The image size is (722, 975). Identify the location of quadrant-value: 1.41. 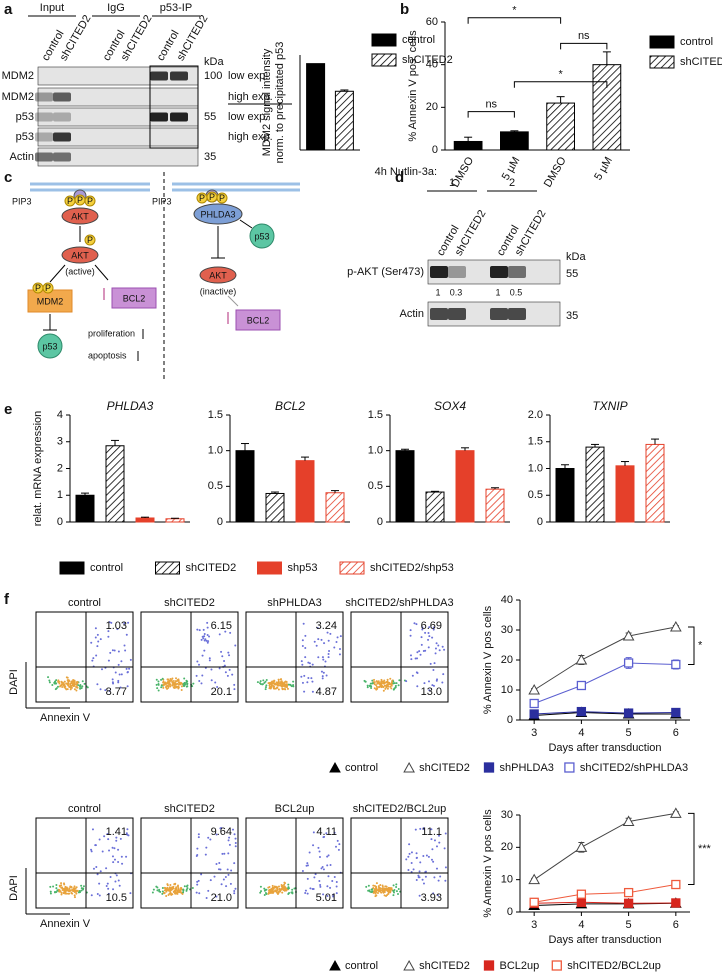
(116, 832).